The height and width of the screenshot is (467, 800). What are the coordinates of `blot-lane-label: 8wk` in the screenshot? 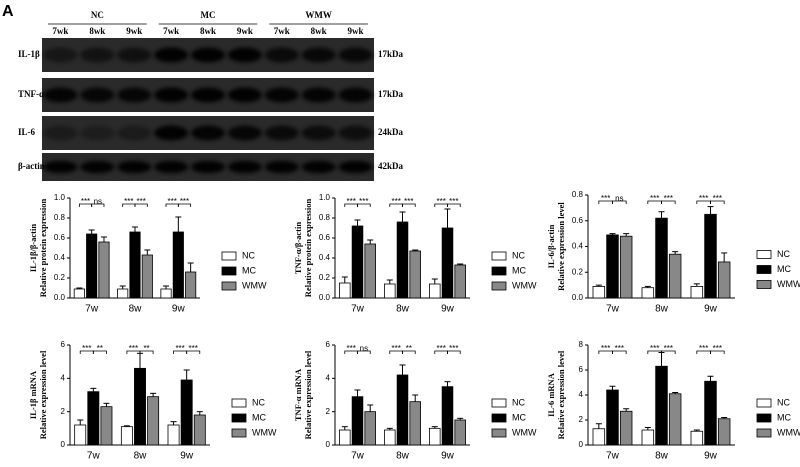 It's located at (208, 31).